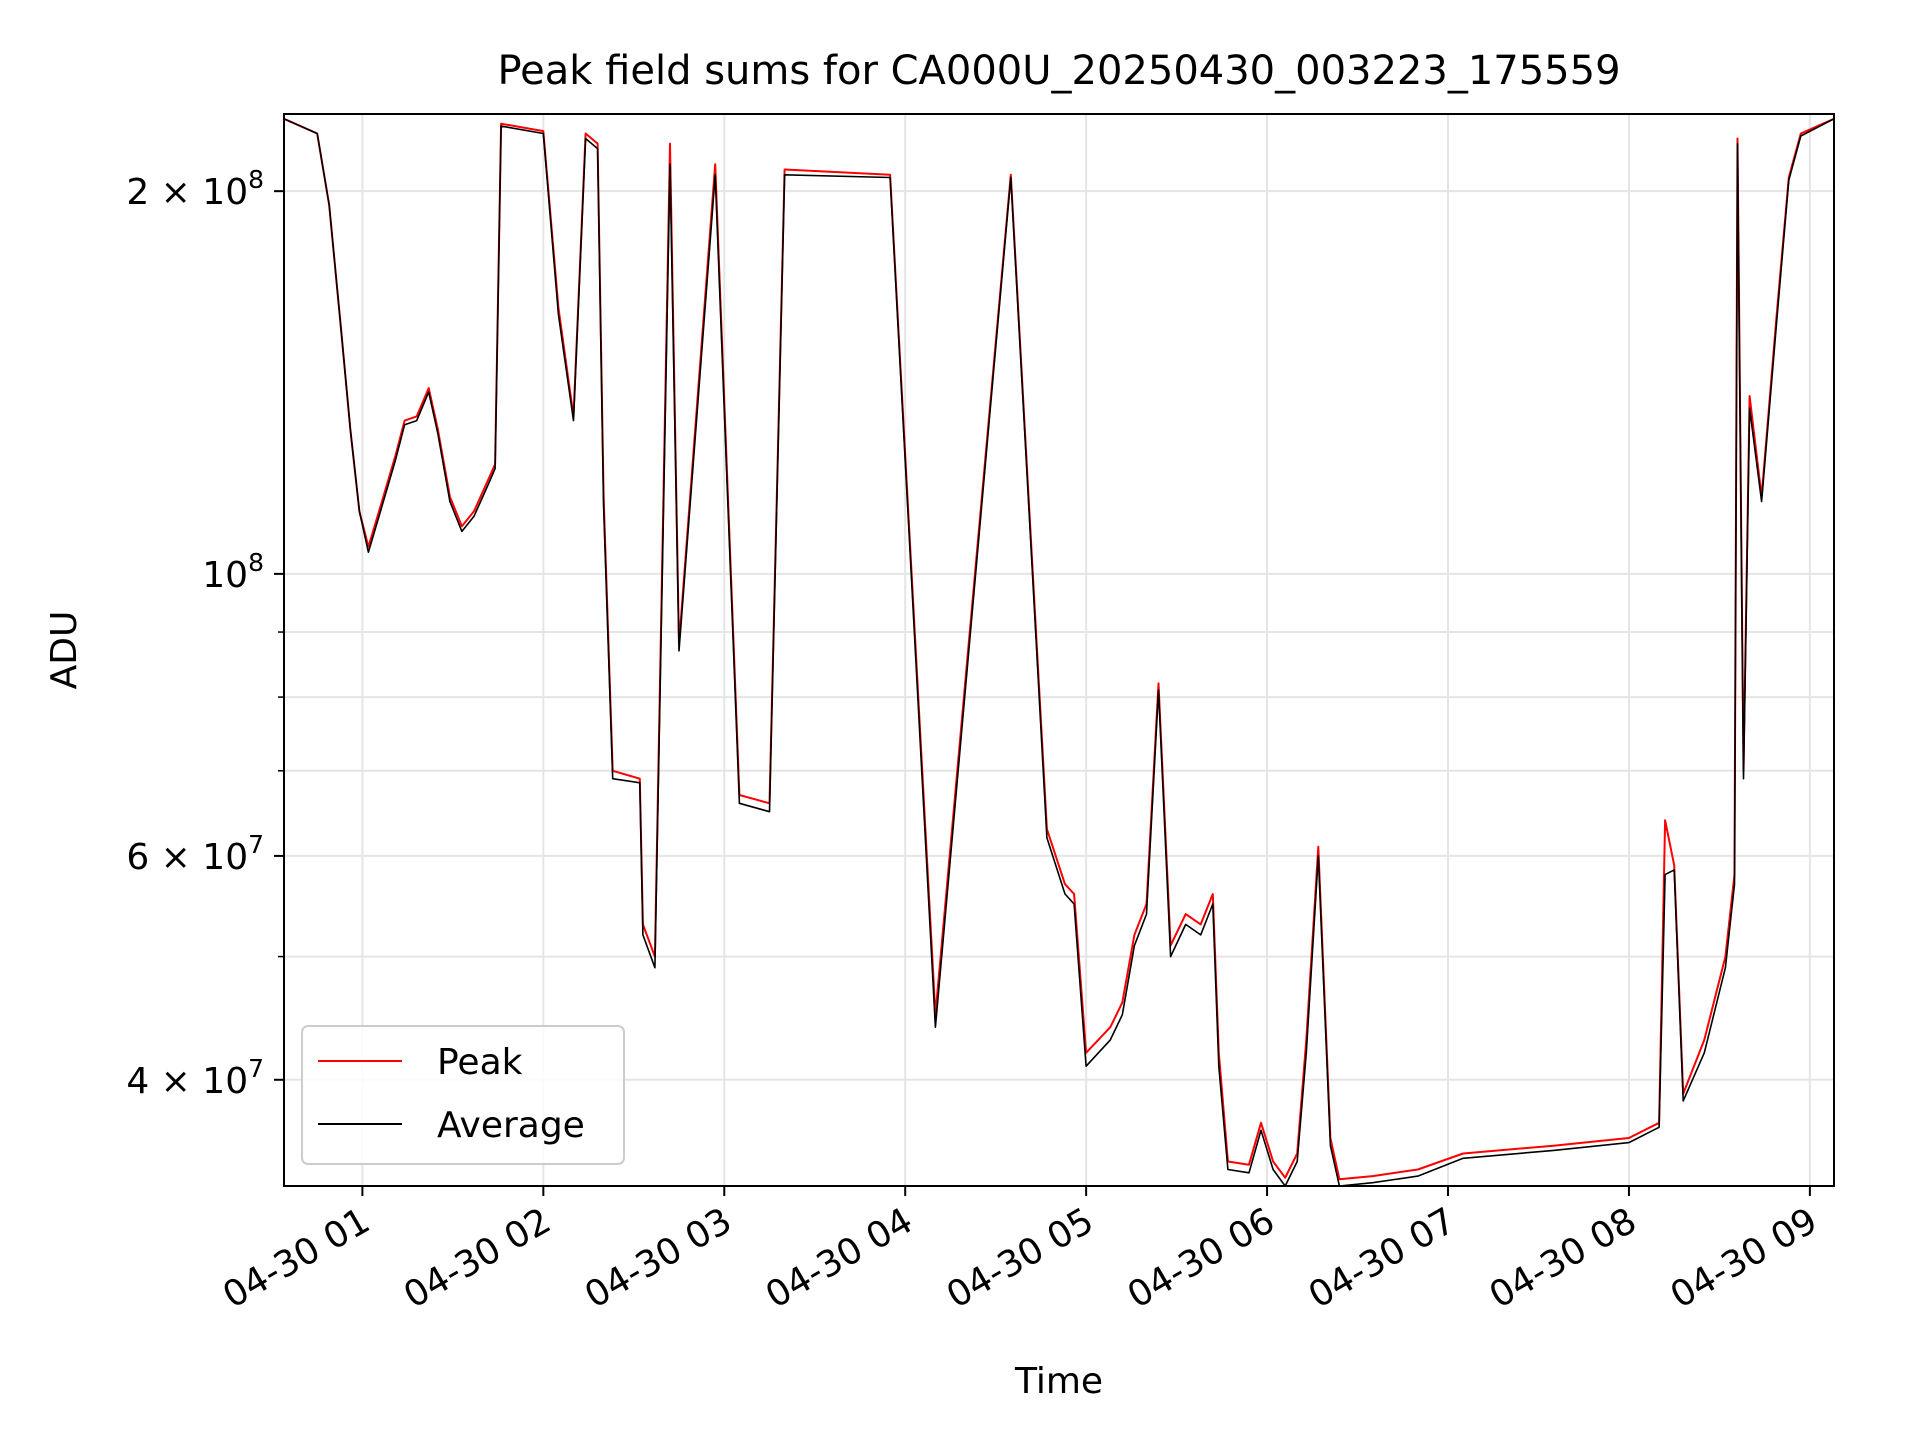 This screenshot has height=1440, width=1920. I want to click on y-tick-label-0: 4 × 107, so click(195, 1078).